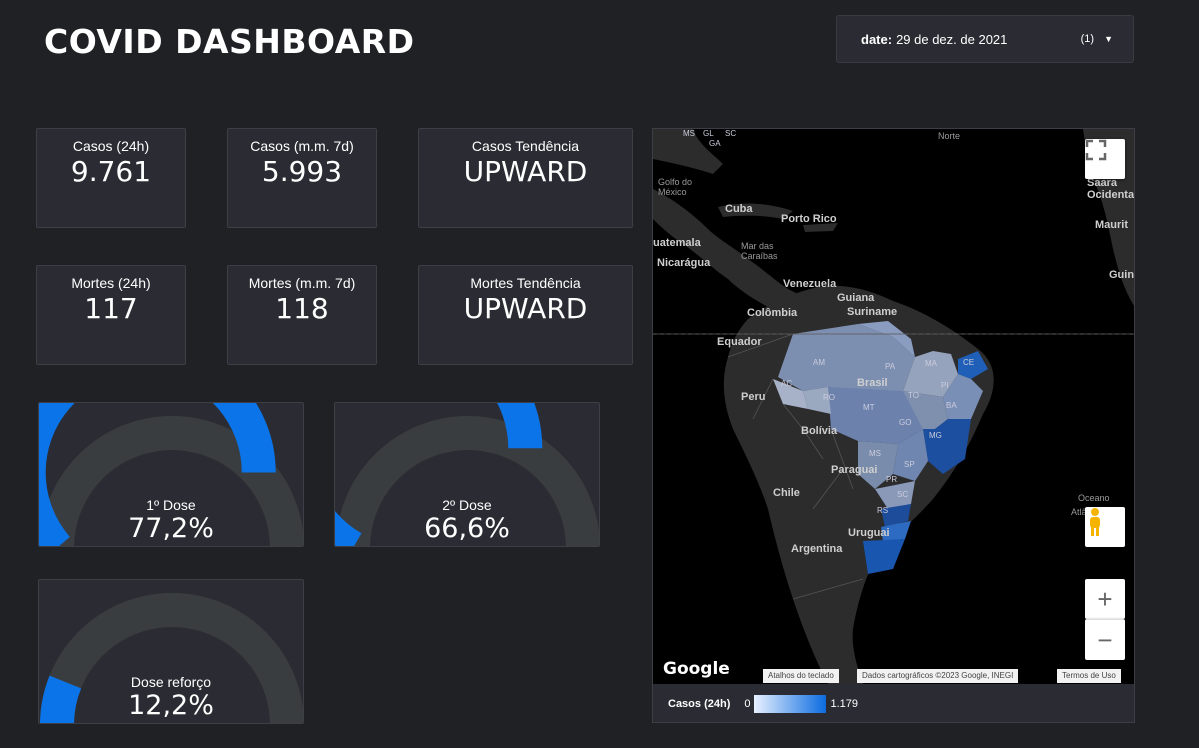  Describe the element at coordinates (759, 251) in the screenshot. I see `map-label: Mar das Caraíbas` at that location.